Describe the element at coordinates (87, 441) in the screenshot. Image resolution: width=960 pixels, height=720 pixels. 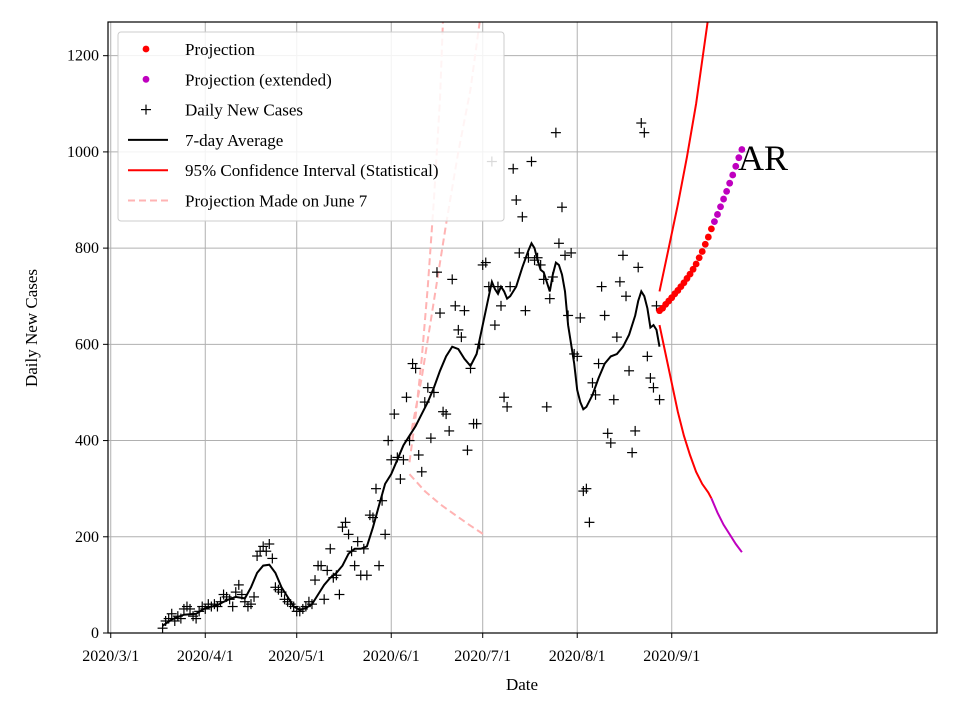
I see `y-tick-label: 400` at that location.